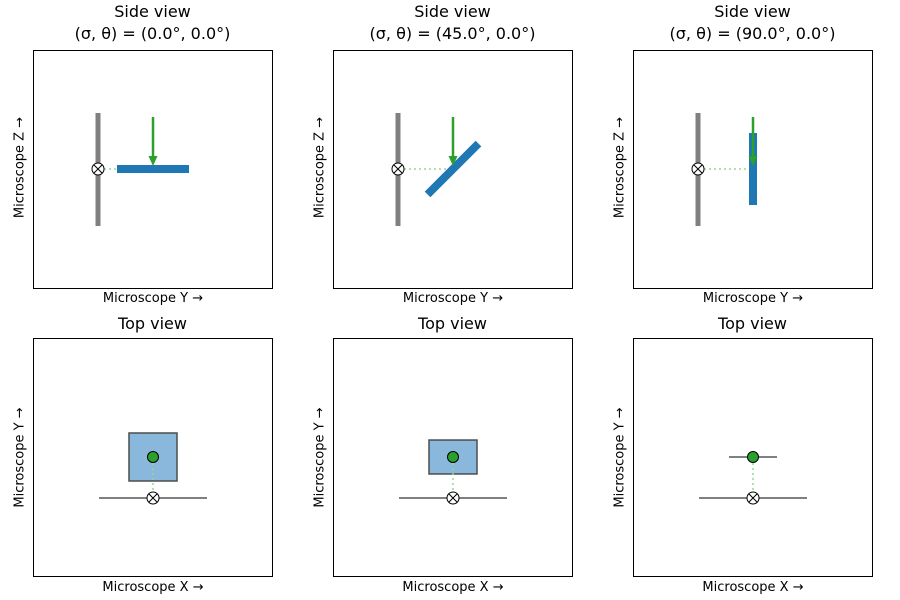 The image size is (900, 600). I want to click on panel-title: Side view (σ, θ) = (90.0°, 0.0°), so click(752, 23).